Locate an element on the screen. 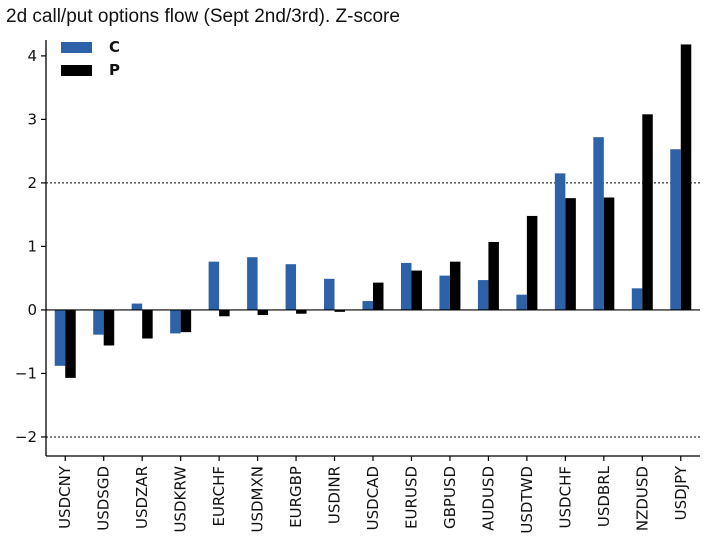 The height and width of the screenshot is (545, 704). bar-p-audusd is located at coordinates (493, 275).